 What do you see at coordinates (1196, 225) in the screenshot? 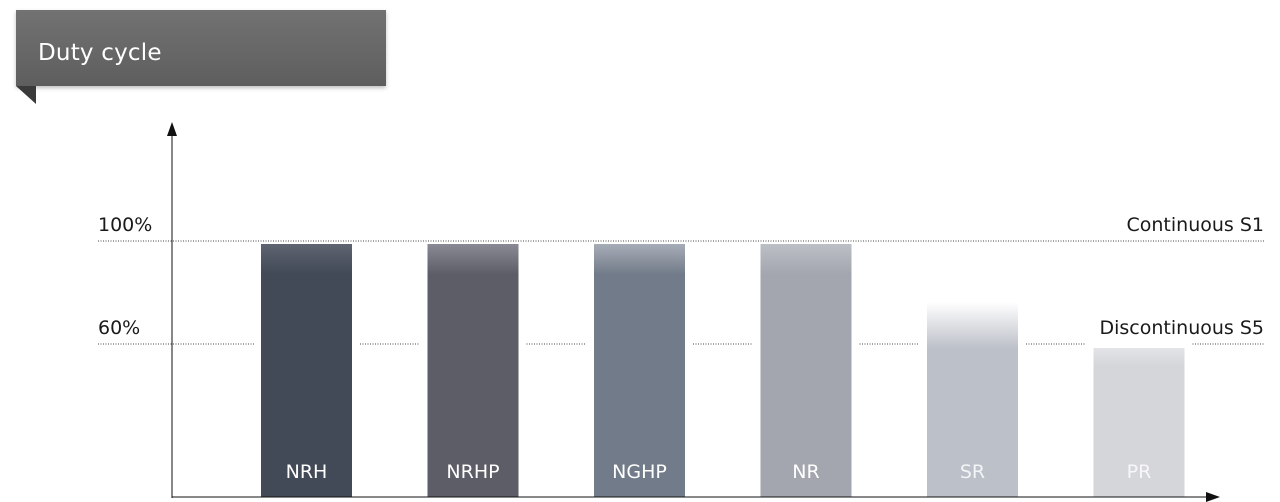
I see `ref-label-continuous-s1: Continuous S1` at bounding box center [1196, 225].